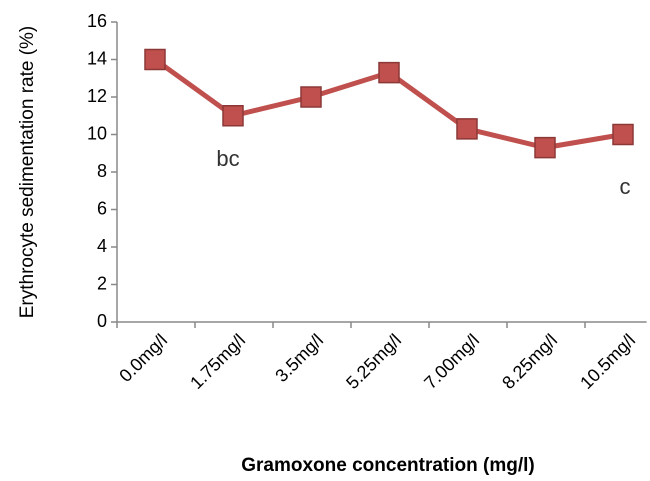 The width and height of the screenshot is (650, 481). What do you see at coordinates (607, 361) in the screenshot?
I see `x-tick-label: 10.5mg/l` at bounding box center [607, 361].